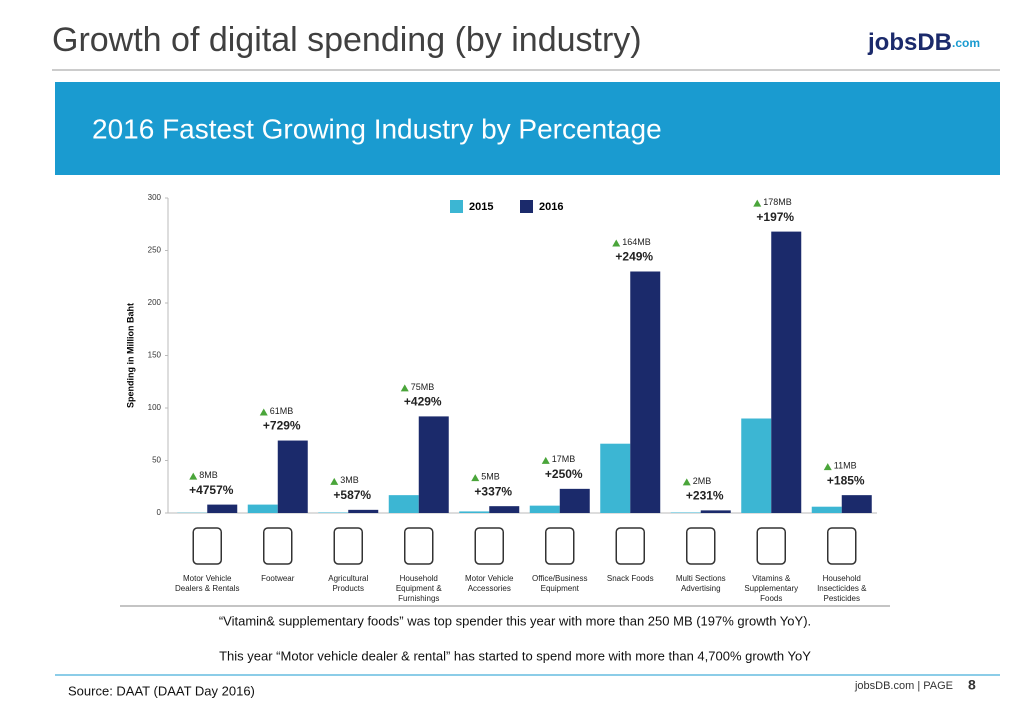  Describe the element at coordinates (846, 480) in the screenshot. I see `annotation-growth: +185%` at that location.